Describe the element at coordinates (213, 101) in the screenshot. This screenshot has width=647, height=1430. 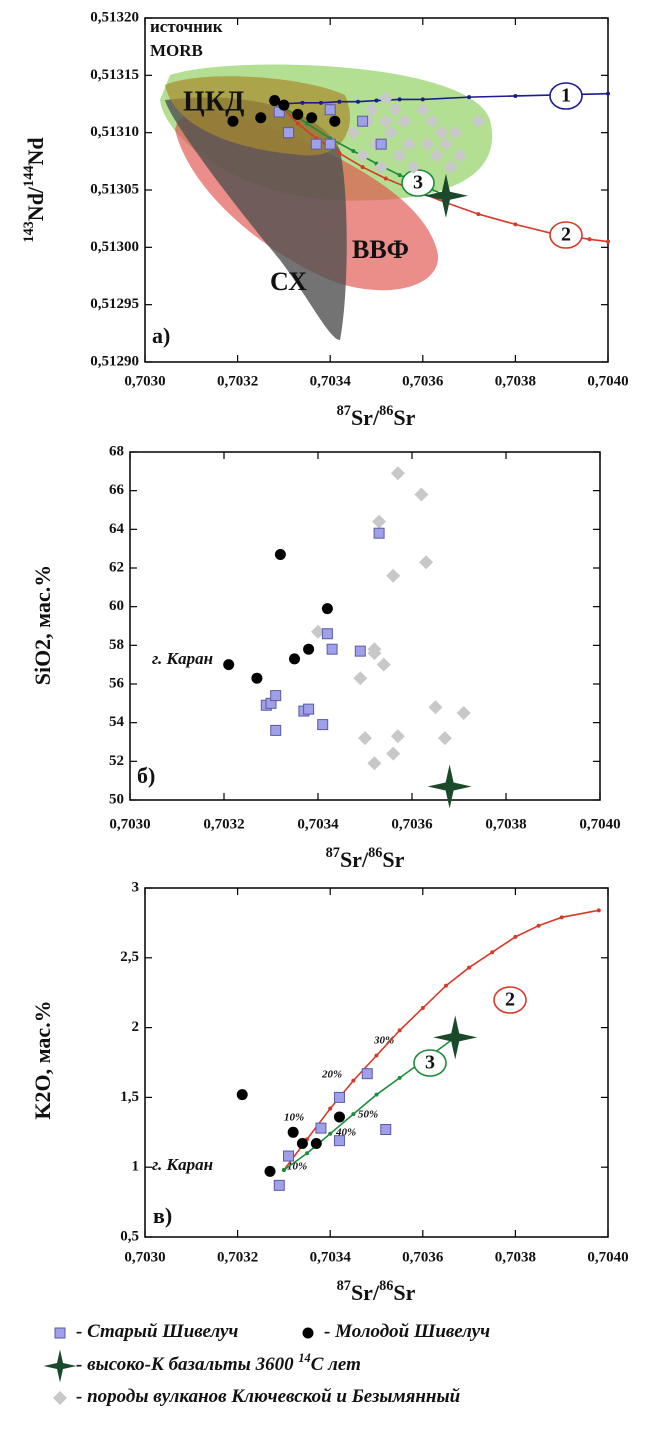
I see `annotation: ЦКД` at that location.